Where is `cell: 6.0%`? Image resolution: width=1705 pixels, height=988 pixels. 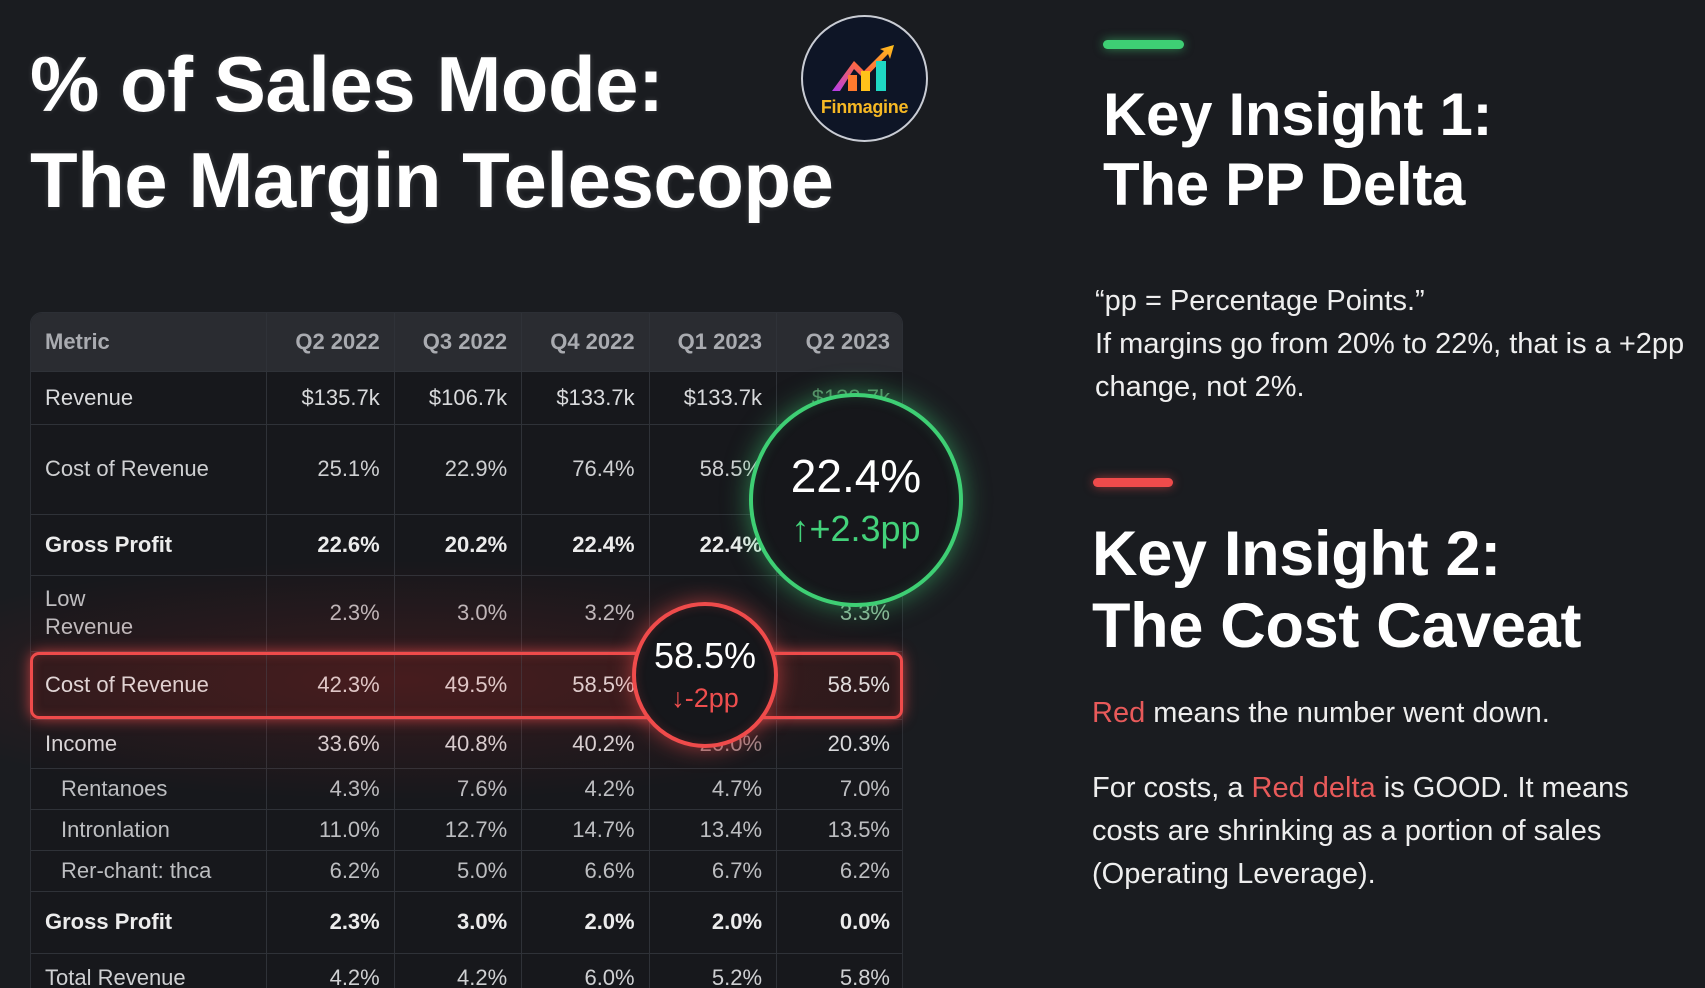 cell: 6.0% is located at coordinates (585, 970).